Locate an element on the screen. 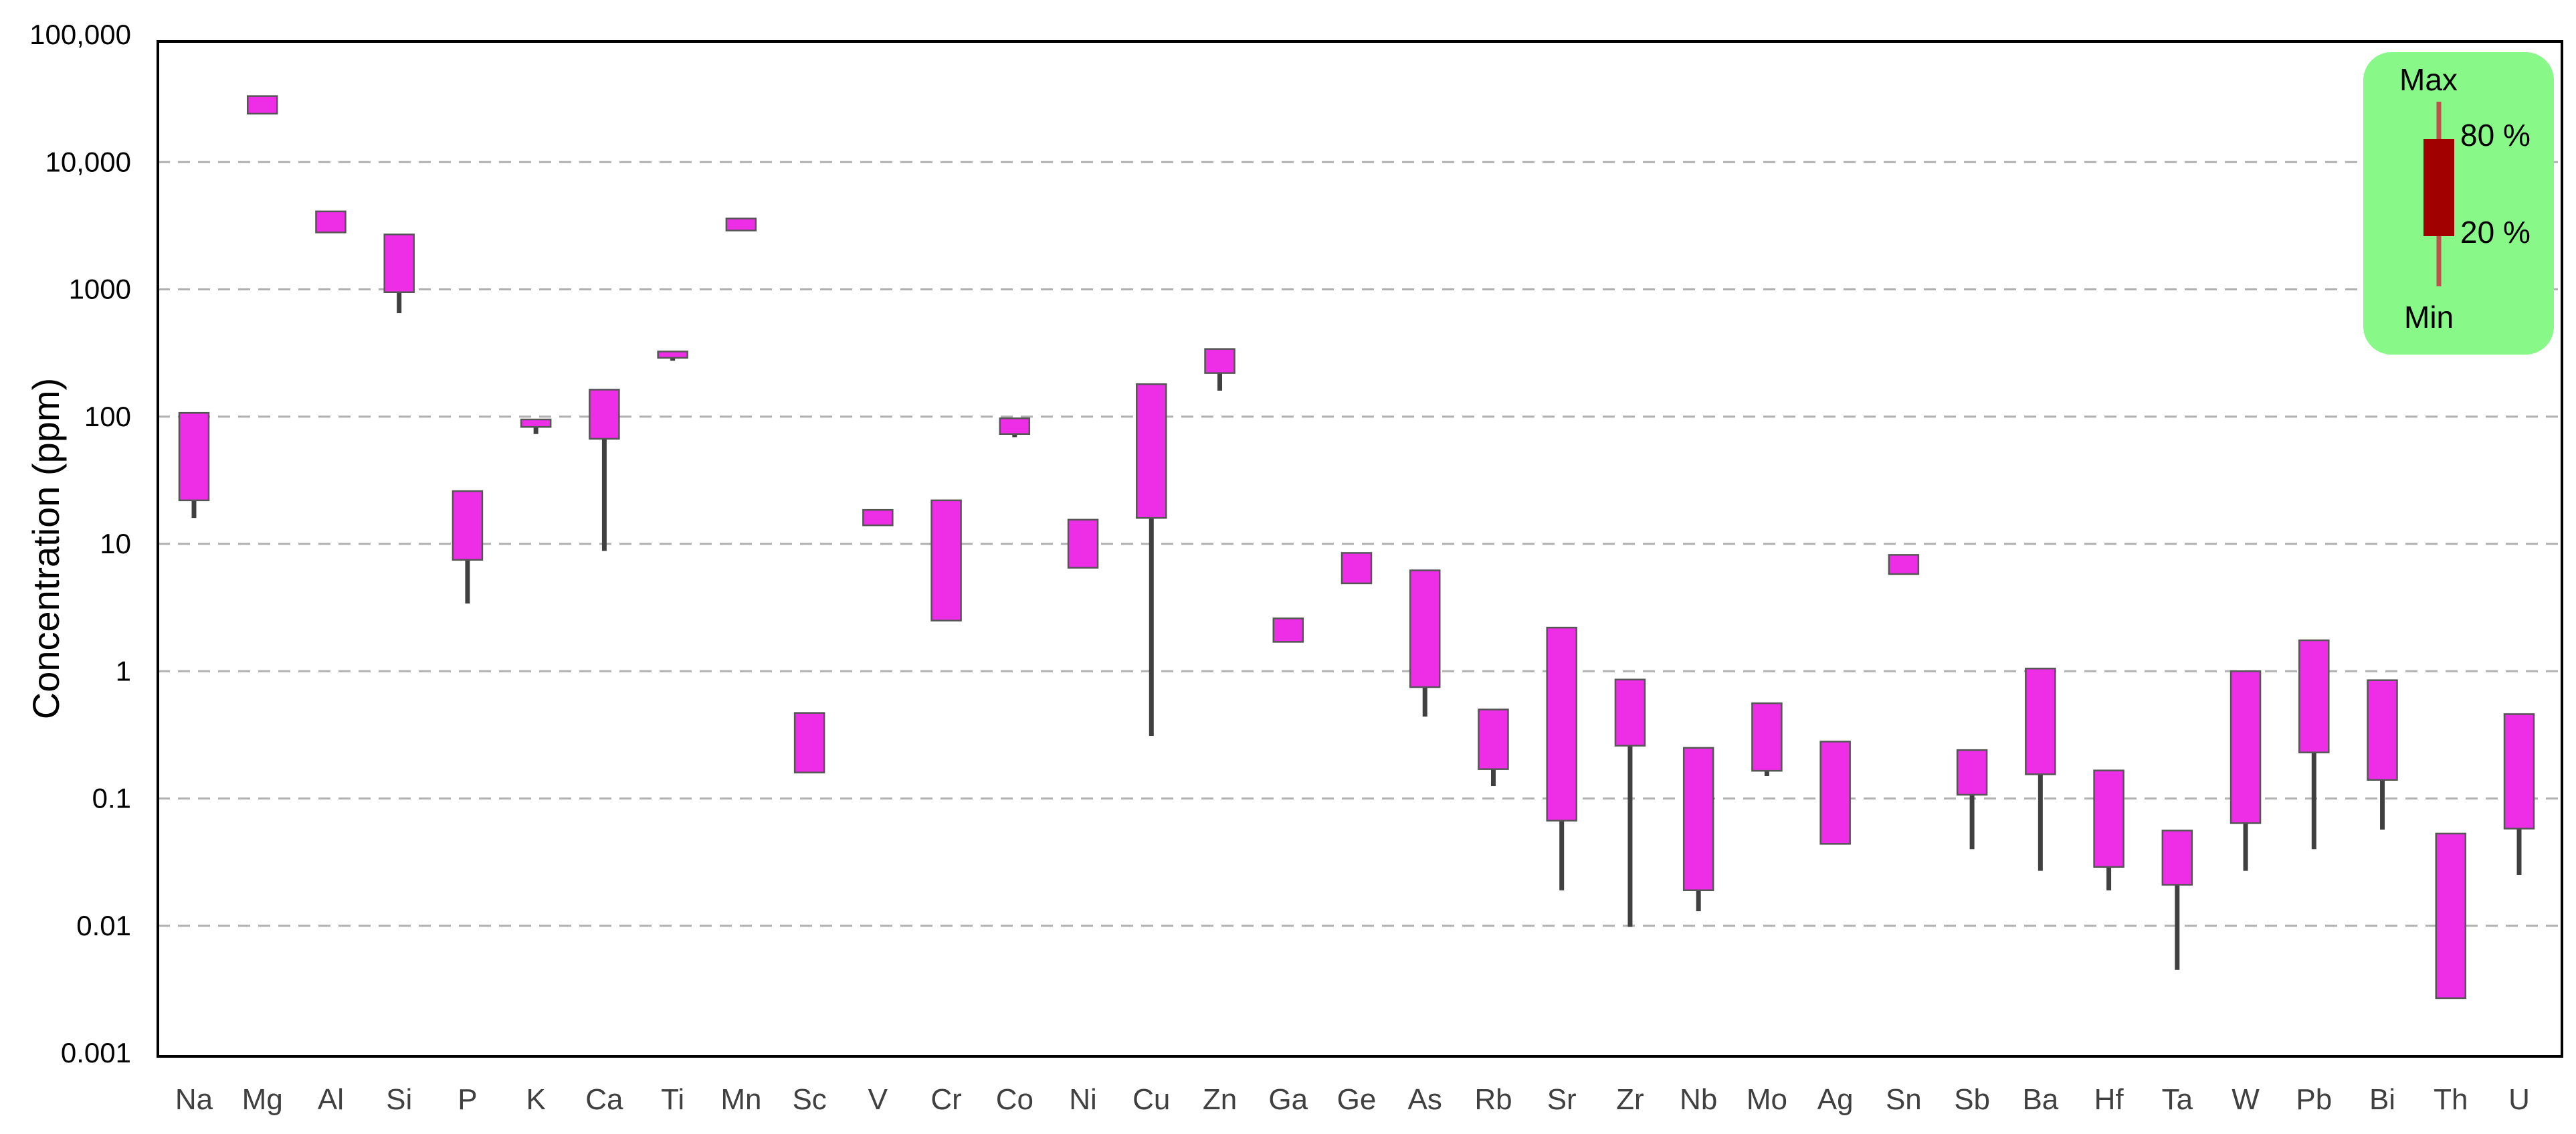 The width and height of the screenshot is (2576, 1134). range-box-ta is located at coordinates (2177, 858).